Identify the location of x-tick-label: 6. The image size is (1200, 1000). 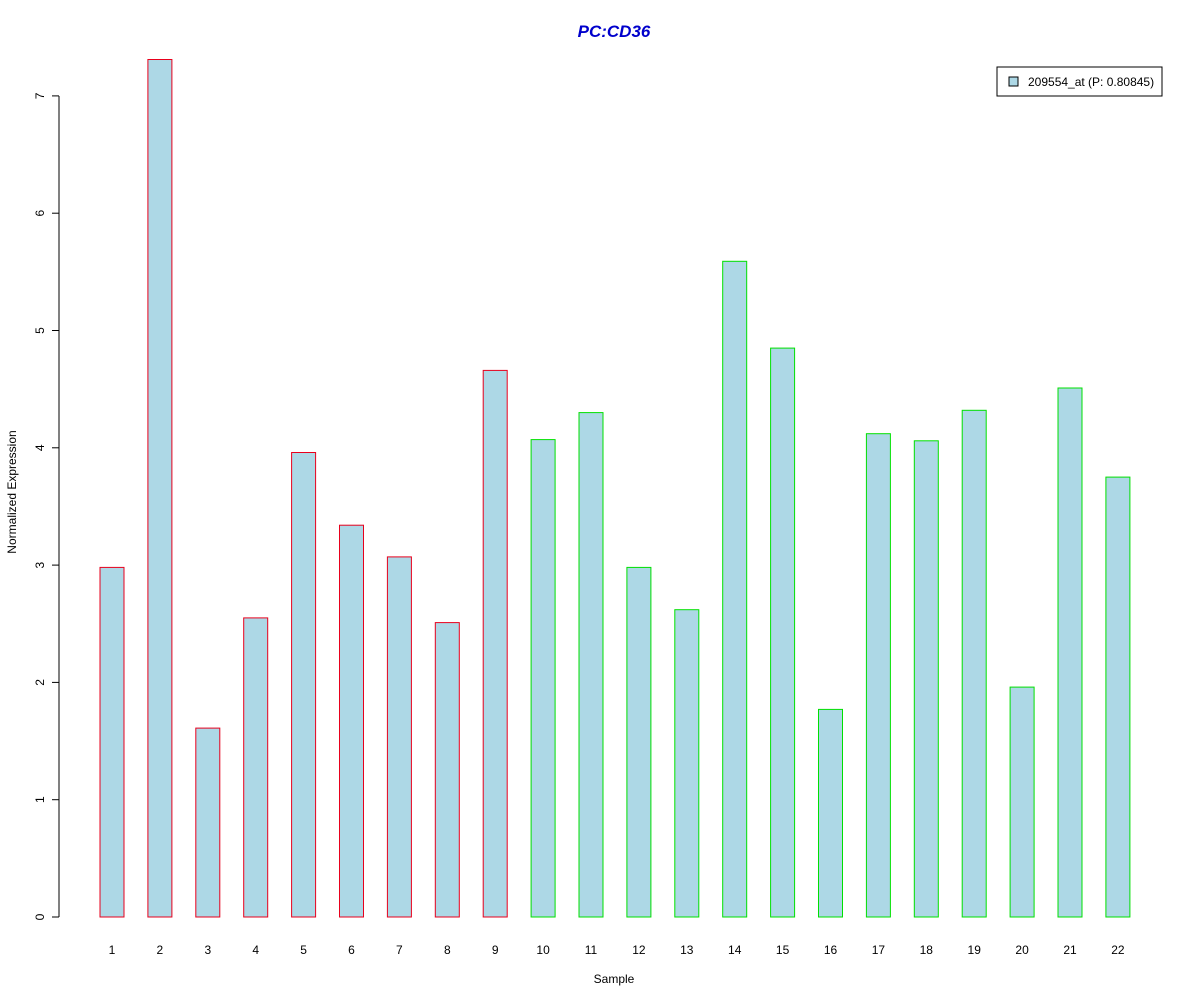
(351, 950).